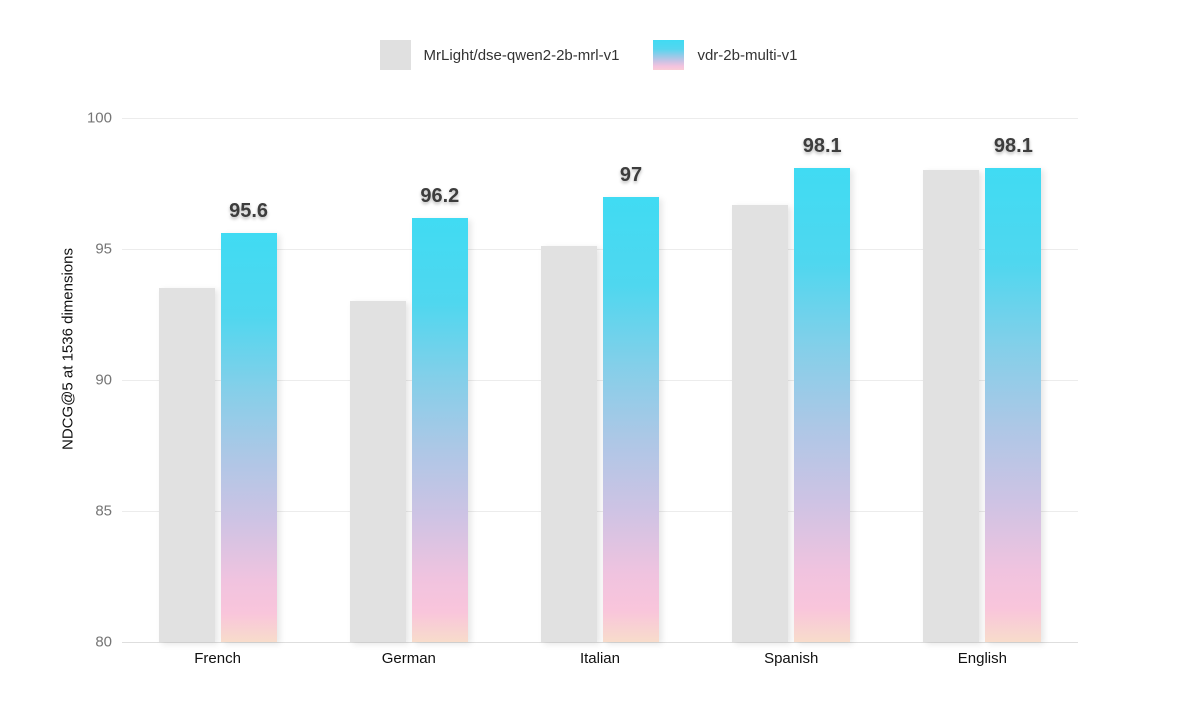 The width and height of the screenshot is (1177, 712). I want to click on y-tick-label-100: 100, so click(99, 118).